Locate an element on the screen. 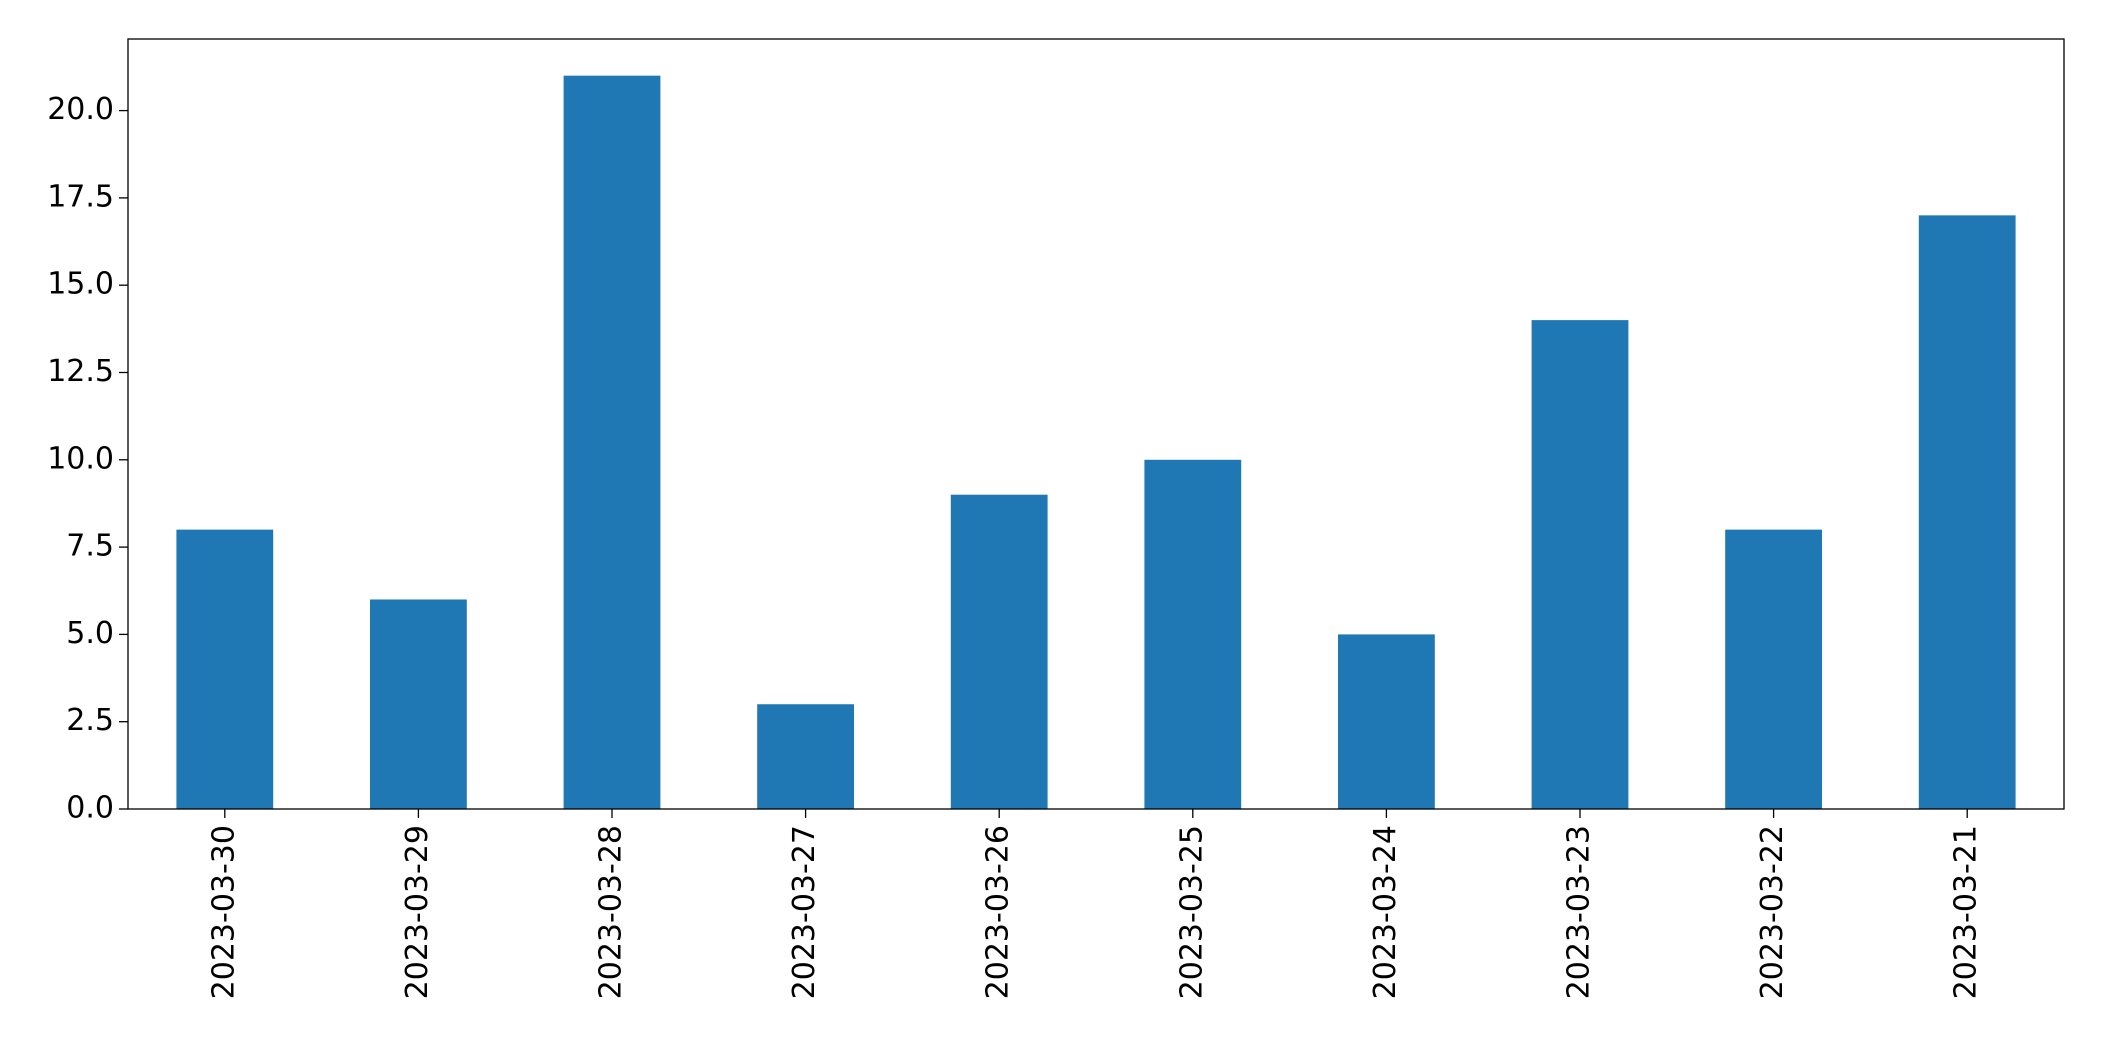  y-tick-label: 2.5 is located at coordinates (90, 720).